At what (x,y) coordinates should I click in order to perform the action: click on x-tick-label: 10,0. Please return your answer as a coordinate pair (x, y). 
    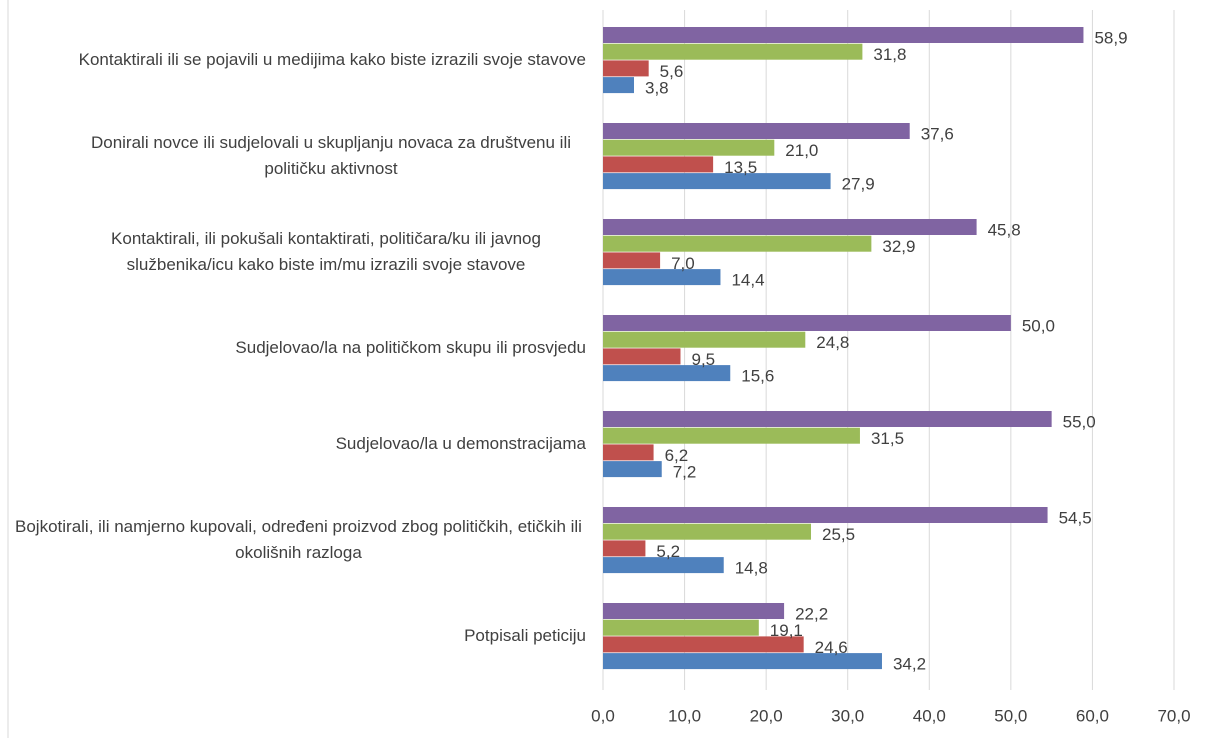
    Looking at the image, I should click on (684, 715).